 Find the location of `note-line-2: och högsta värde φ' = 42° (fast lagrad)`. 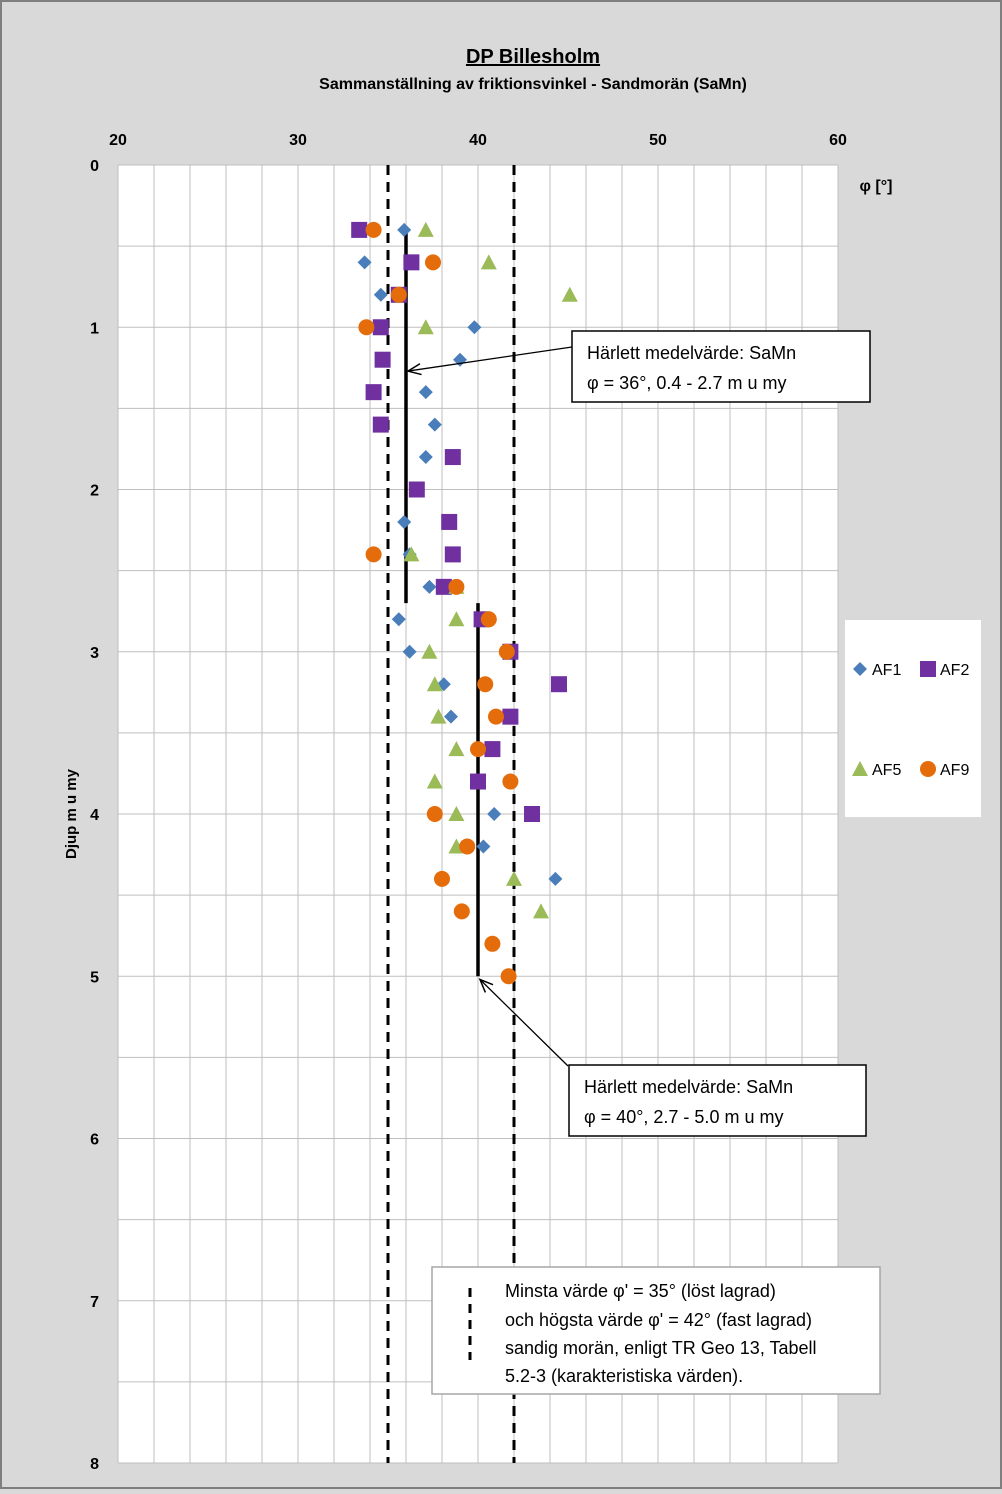

note-line-2: och högsta värde φ' = 42° (fast lagrad) is located at coordinates (658, 1320).